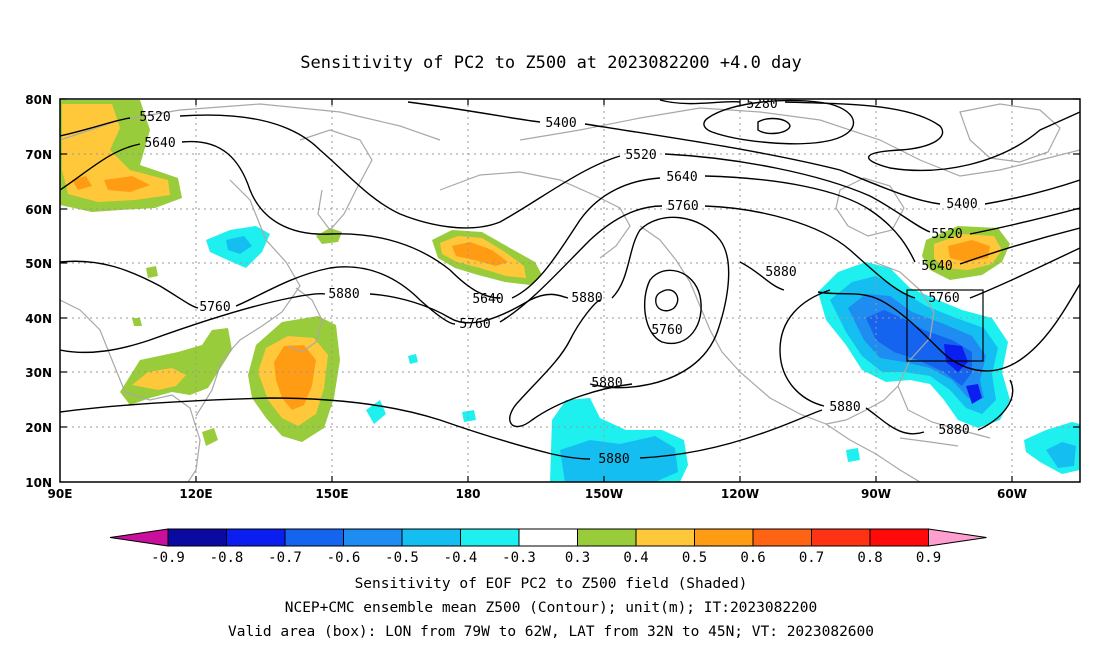 This screenshot has width=1100, height=650. What do you see at coordinates (343, 294) in the screenshot?
I see `contour-label-5880-a: 5880` at bounding box center [343, 294].